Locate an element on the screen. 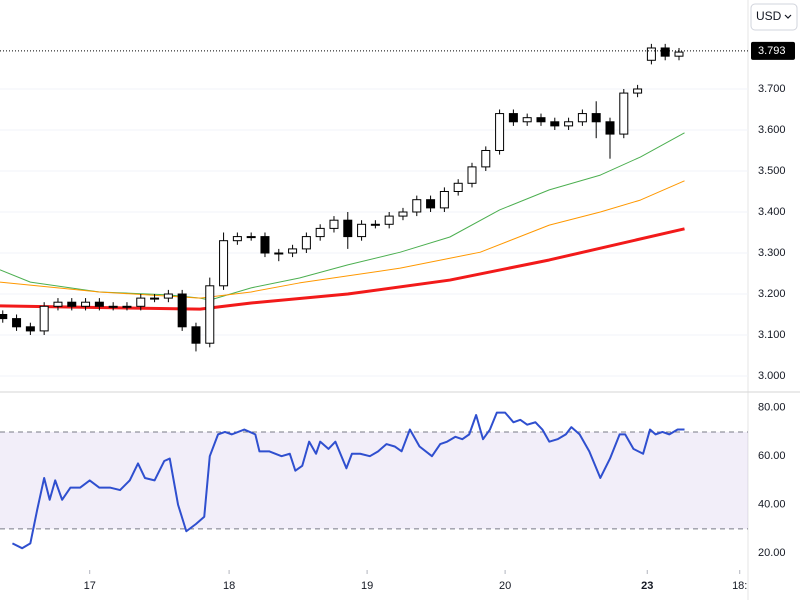  currency-button is located at coordinates (774, 17).